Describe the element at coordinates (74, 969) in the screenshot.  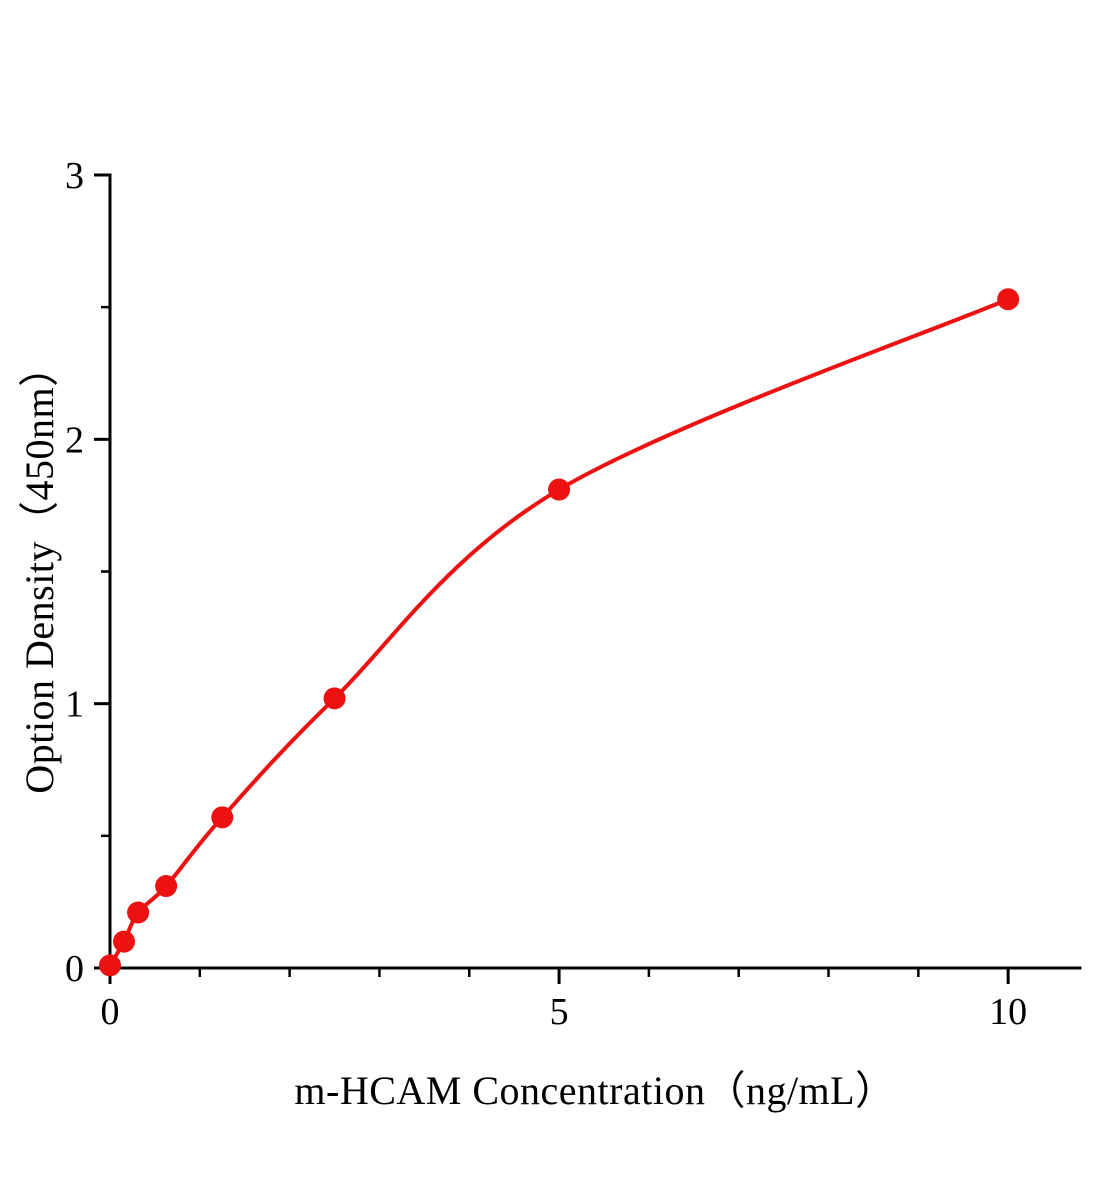
I see `y-tick-label: 0` at that location.